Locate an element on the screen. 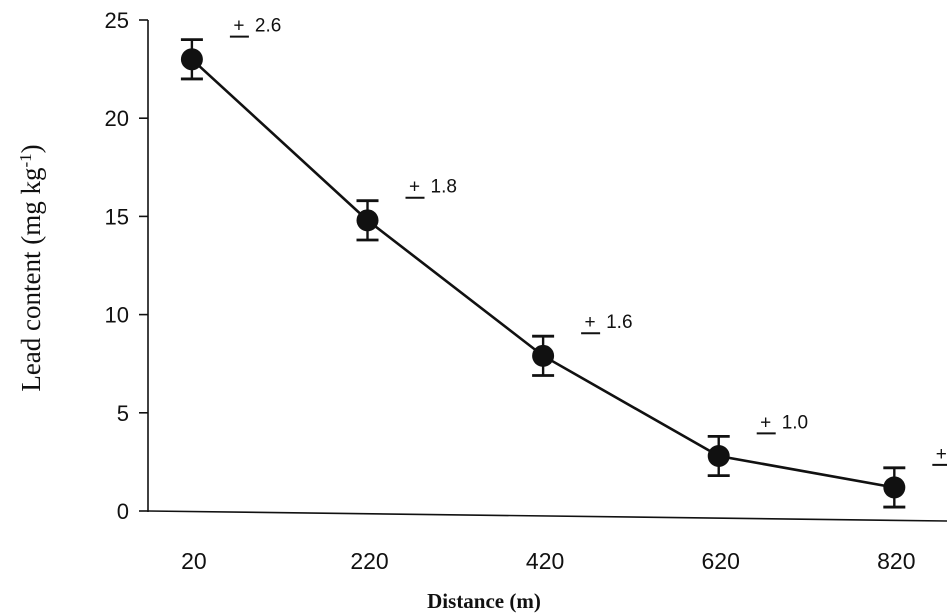 The width and height of the screenshot is (947, 615). y-ticks: 0 5 10 15 20 25 is located at coordinates (126, 266).